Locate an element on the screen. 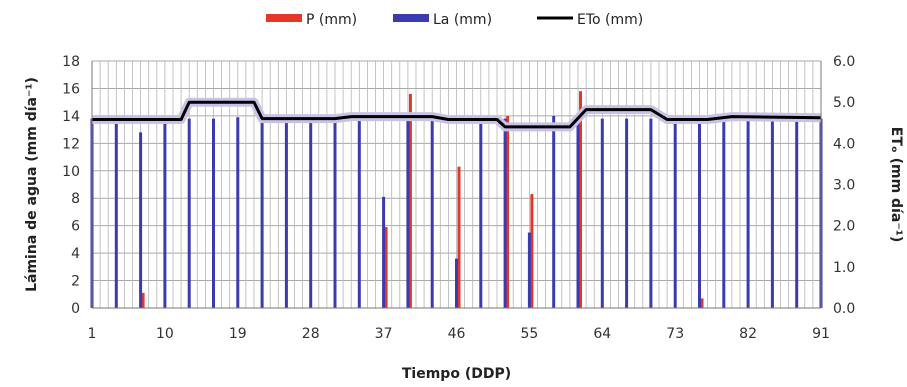 The width and height of the screenshot is (907, 387). y-left-tick-label: 4 is located at coordinates (75, 254).